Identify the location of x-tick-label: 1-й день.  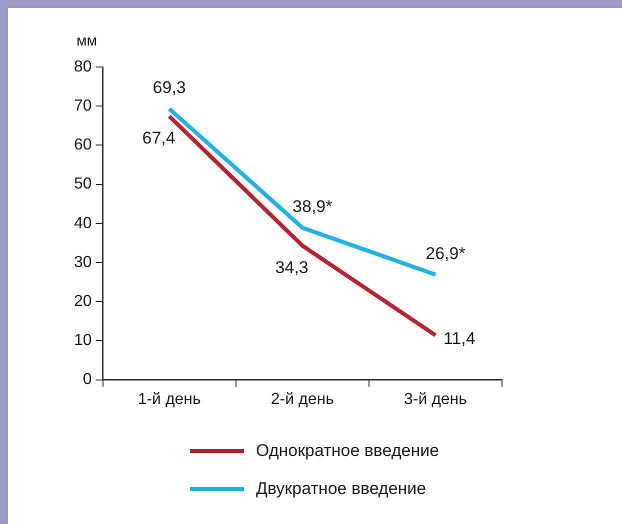
(169, 399).